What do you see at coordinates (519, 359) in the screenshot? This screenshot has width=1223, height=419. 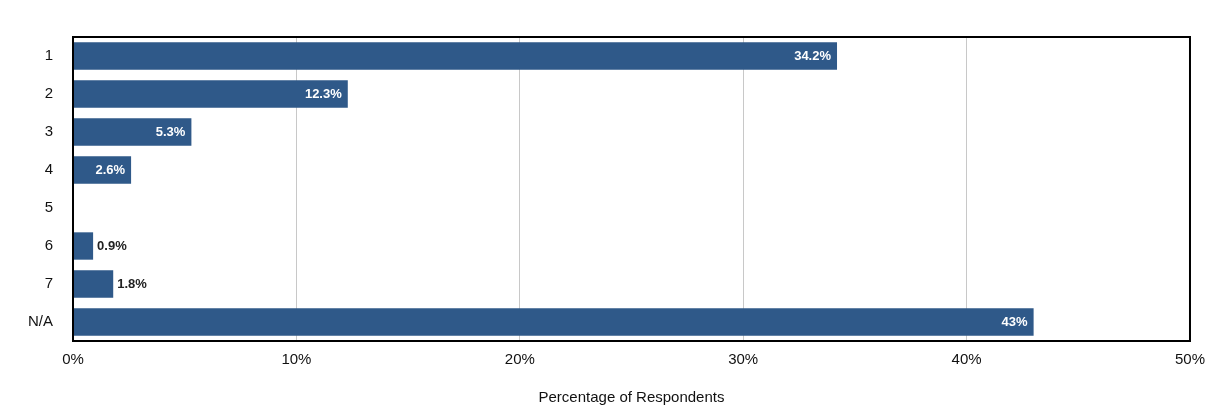 I see `x-tick-label: 20%` at bounding box center [519, 359].